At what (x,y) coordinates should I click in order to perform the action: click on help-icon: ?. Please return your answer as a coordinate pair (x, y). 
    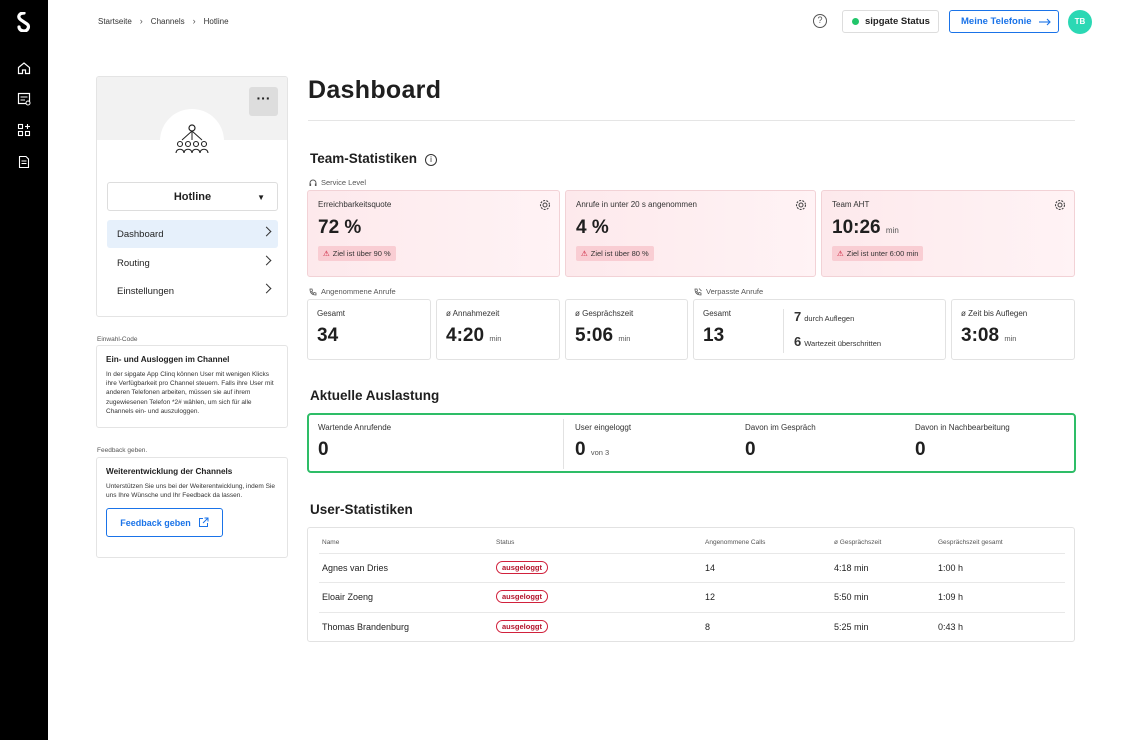
    Looking at the image, I should click on (820, 21).